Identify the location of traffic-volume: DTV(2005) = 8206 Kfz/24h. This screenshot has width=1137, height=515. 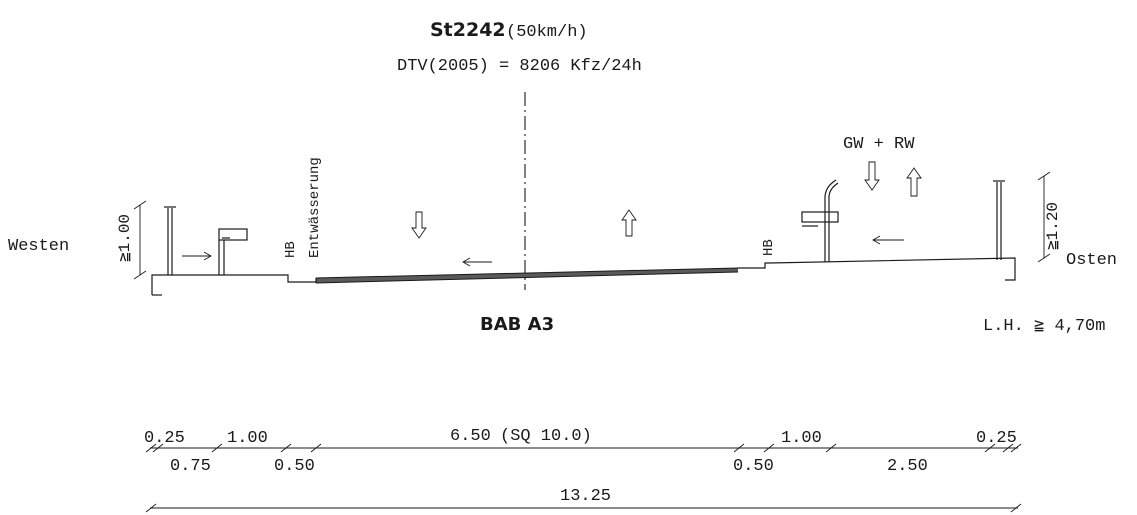
(519, 66).